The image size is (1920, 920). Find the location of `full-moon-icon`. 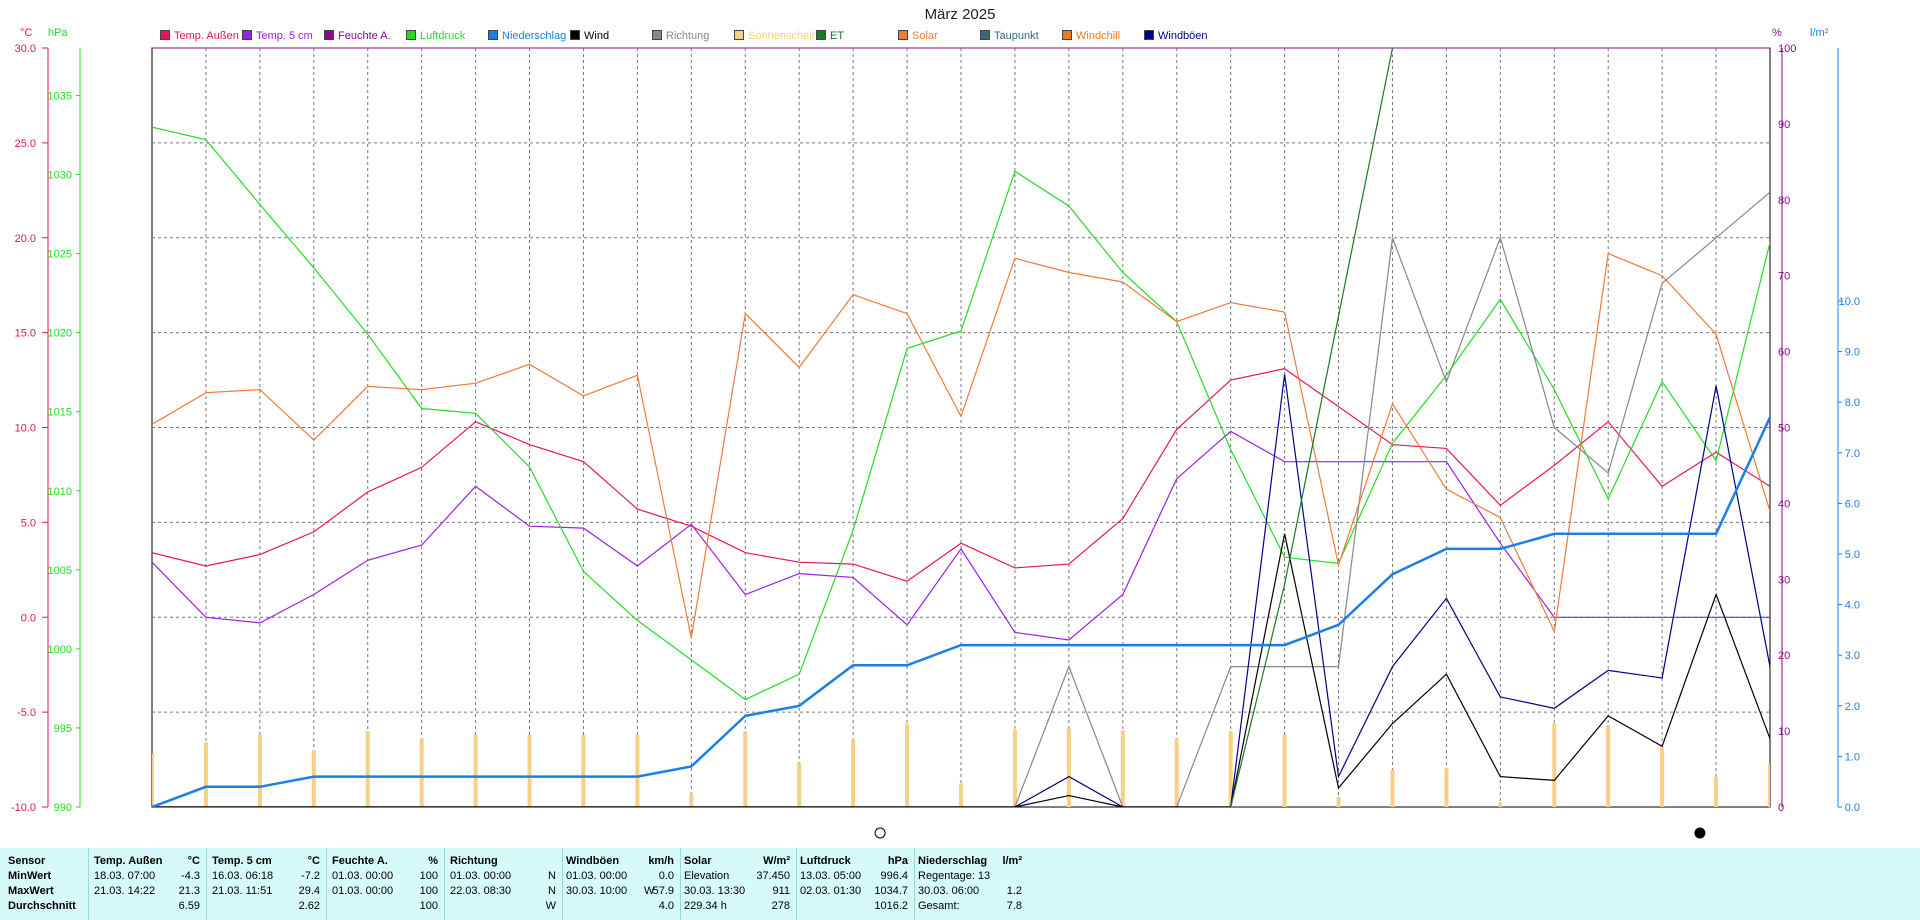

full-moon-icon is located at coordinates (1700, 833).